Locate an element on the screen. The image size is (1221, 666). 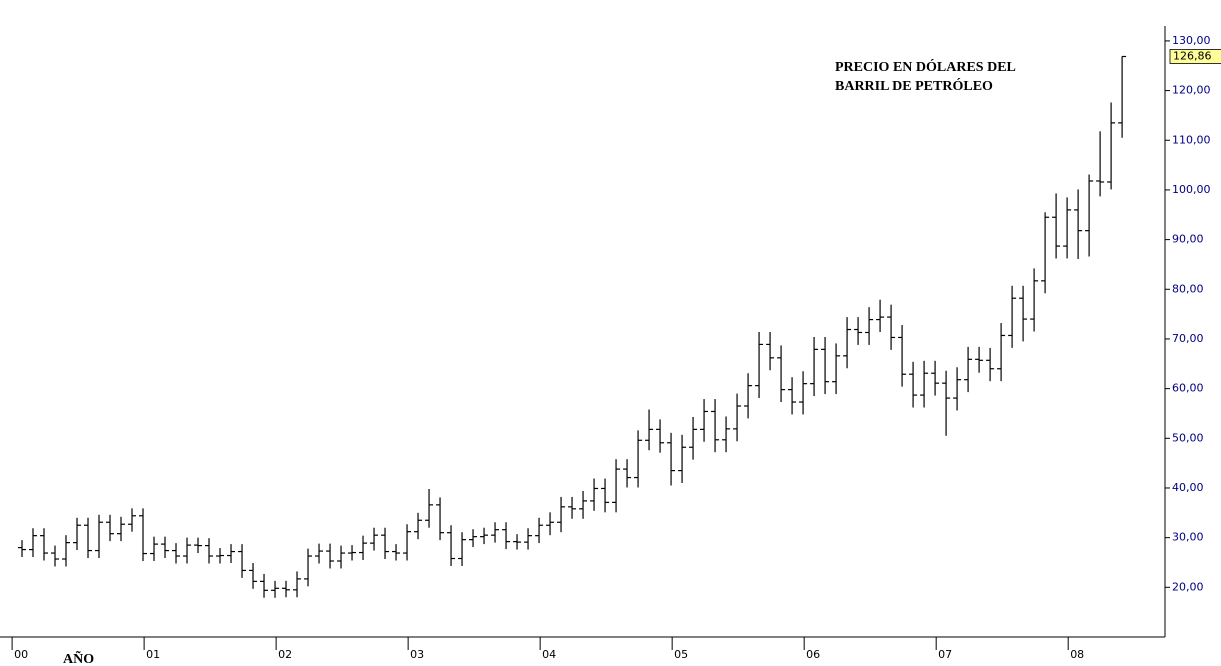
x-tick-label: 05 is located at coordinates (681, 654).